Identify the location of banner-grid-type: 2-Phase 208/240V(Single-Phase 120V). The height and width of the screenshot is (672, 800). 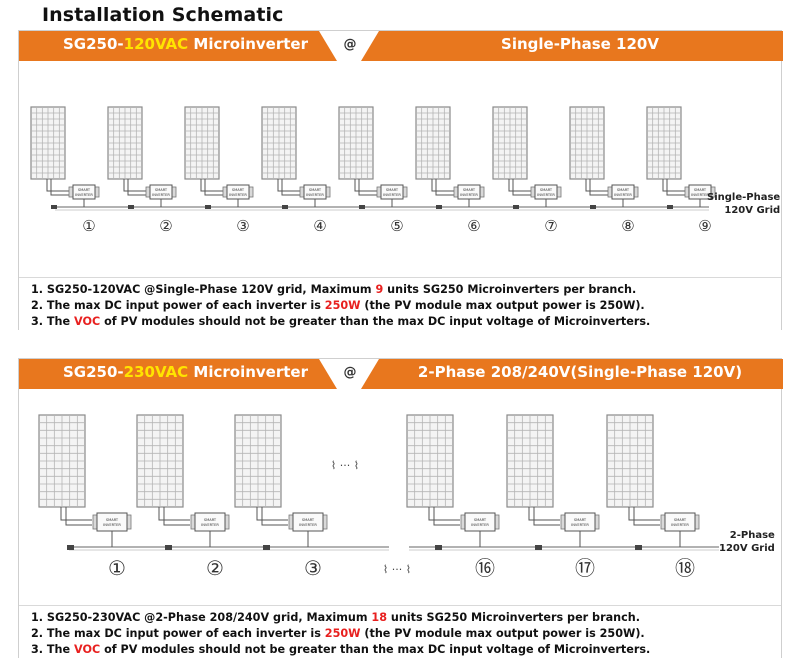
(580, 372).